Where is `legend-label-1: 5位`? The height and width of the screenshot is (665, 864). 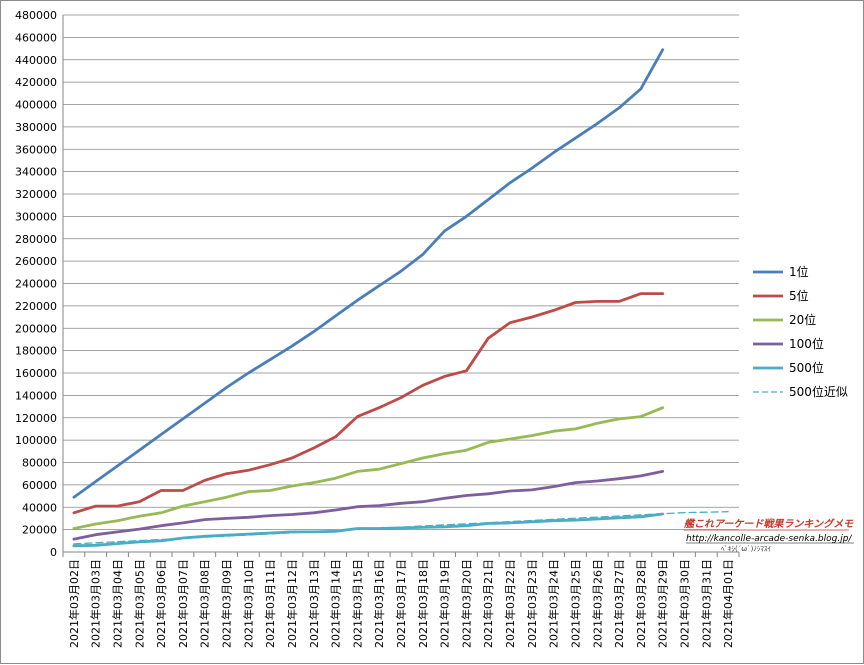
legend-label-1: 5位 is located at coordinates (799, 295).